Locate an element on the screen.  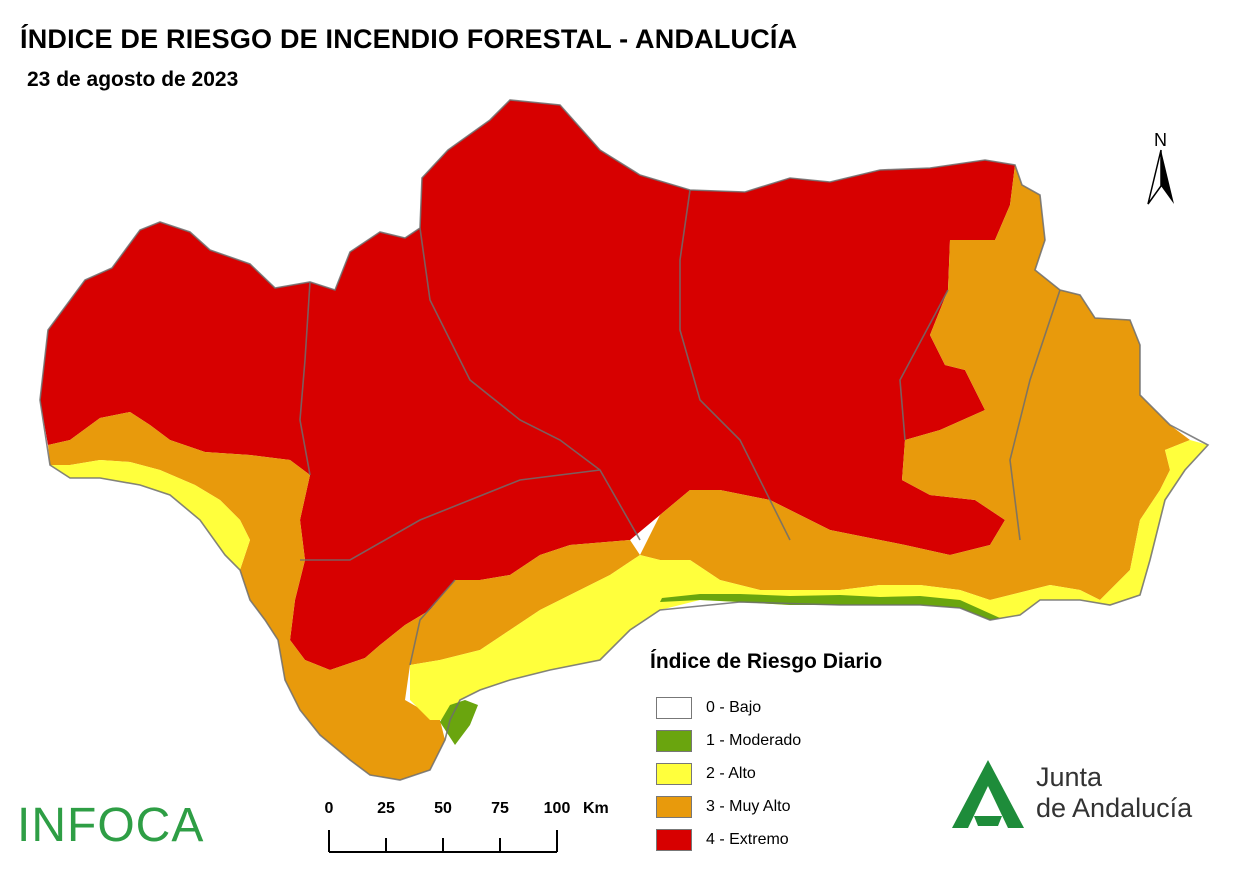
legend-item-moderado: 1 - Moderado is located at coordinates (800, 740).